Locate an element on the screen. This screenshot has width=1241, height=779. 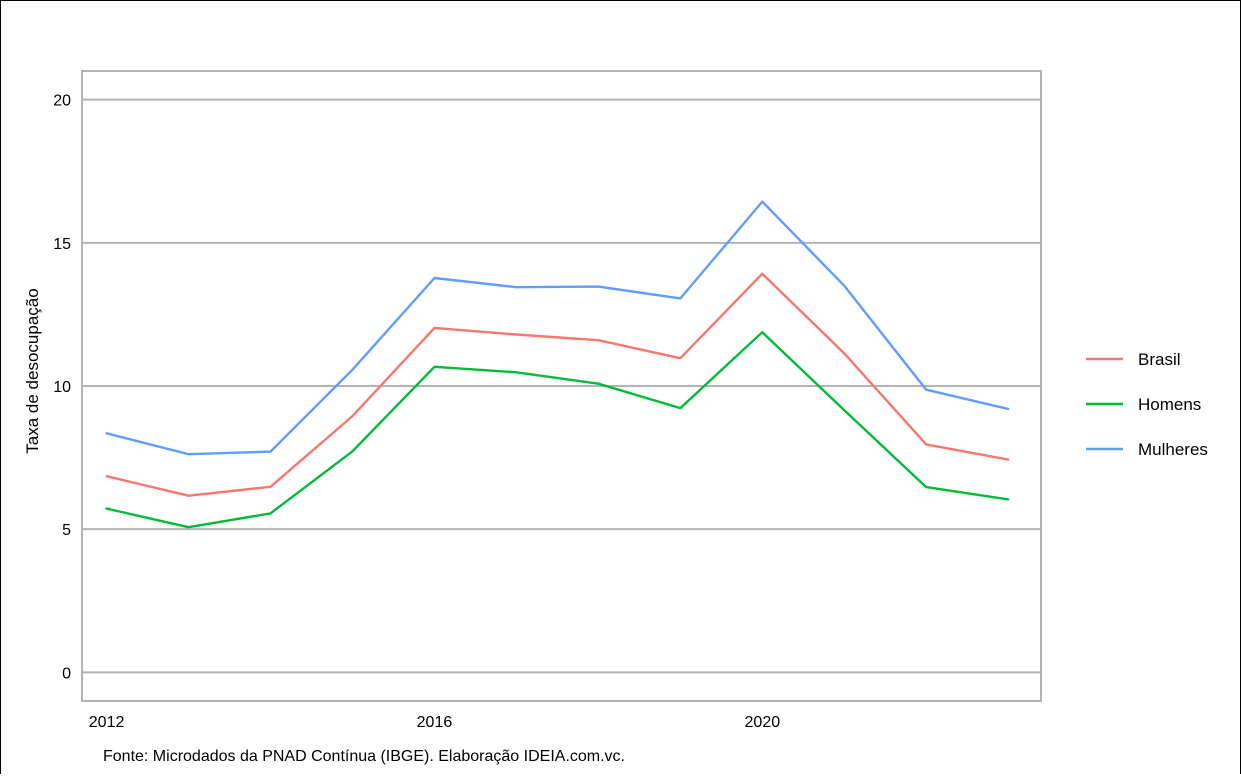
y-tick-label-20: 20 is located at coordinates (62, 101).